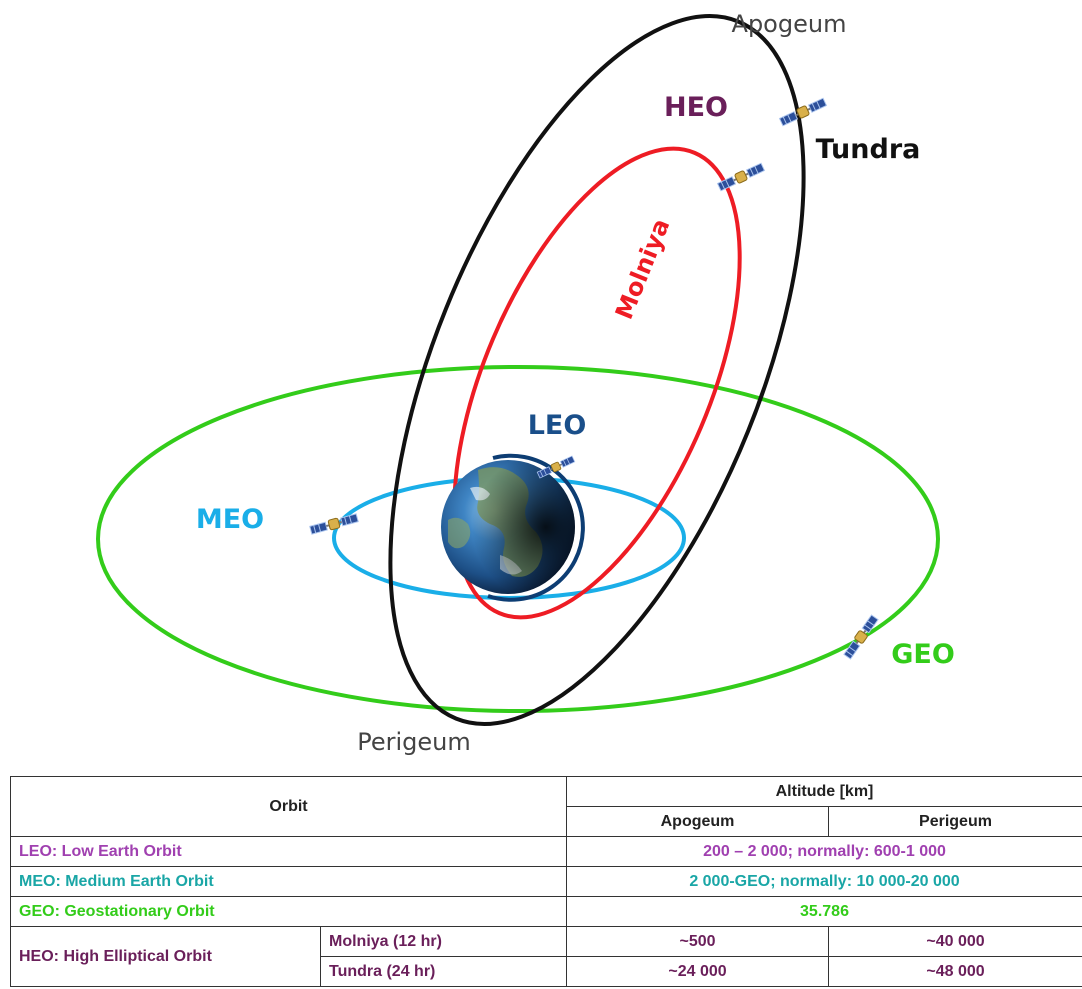 Image resolution: width=1082 pixels, height=989 pixels. I want to click on tundra-name: Tundra (24 hr), so click(443, 971).